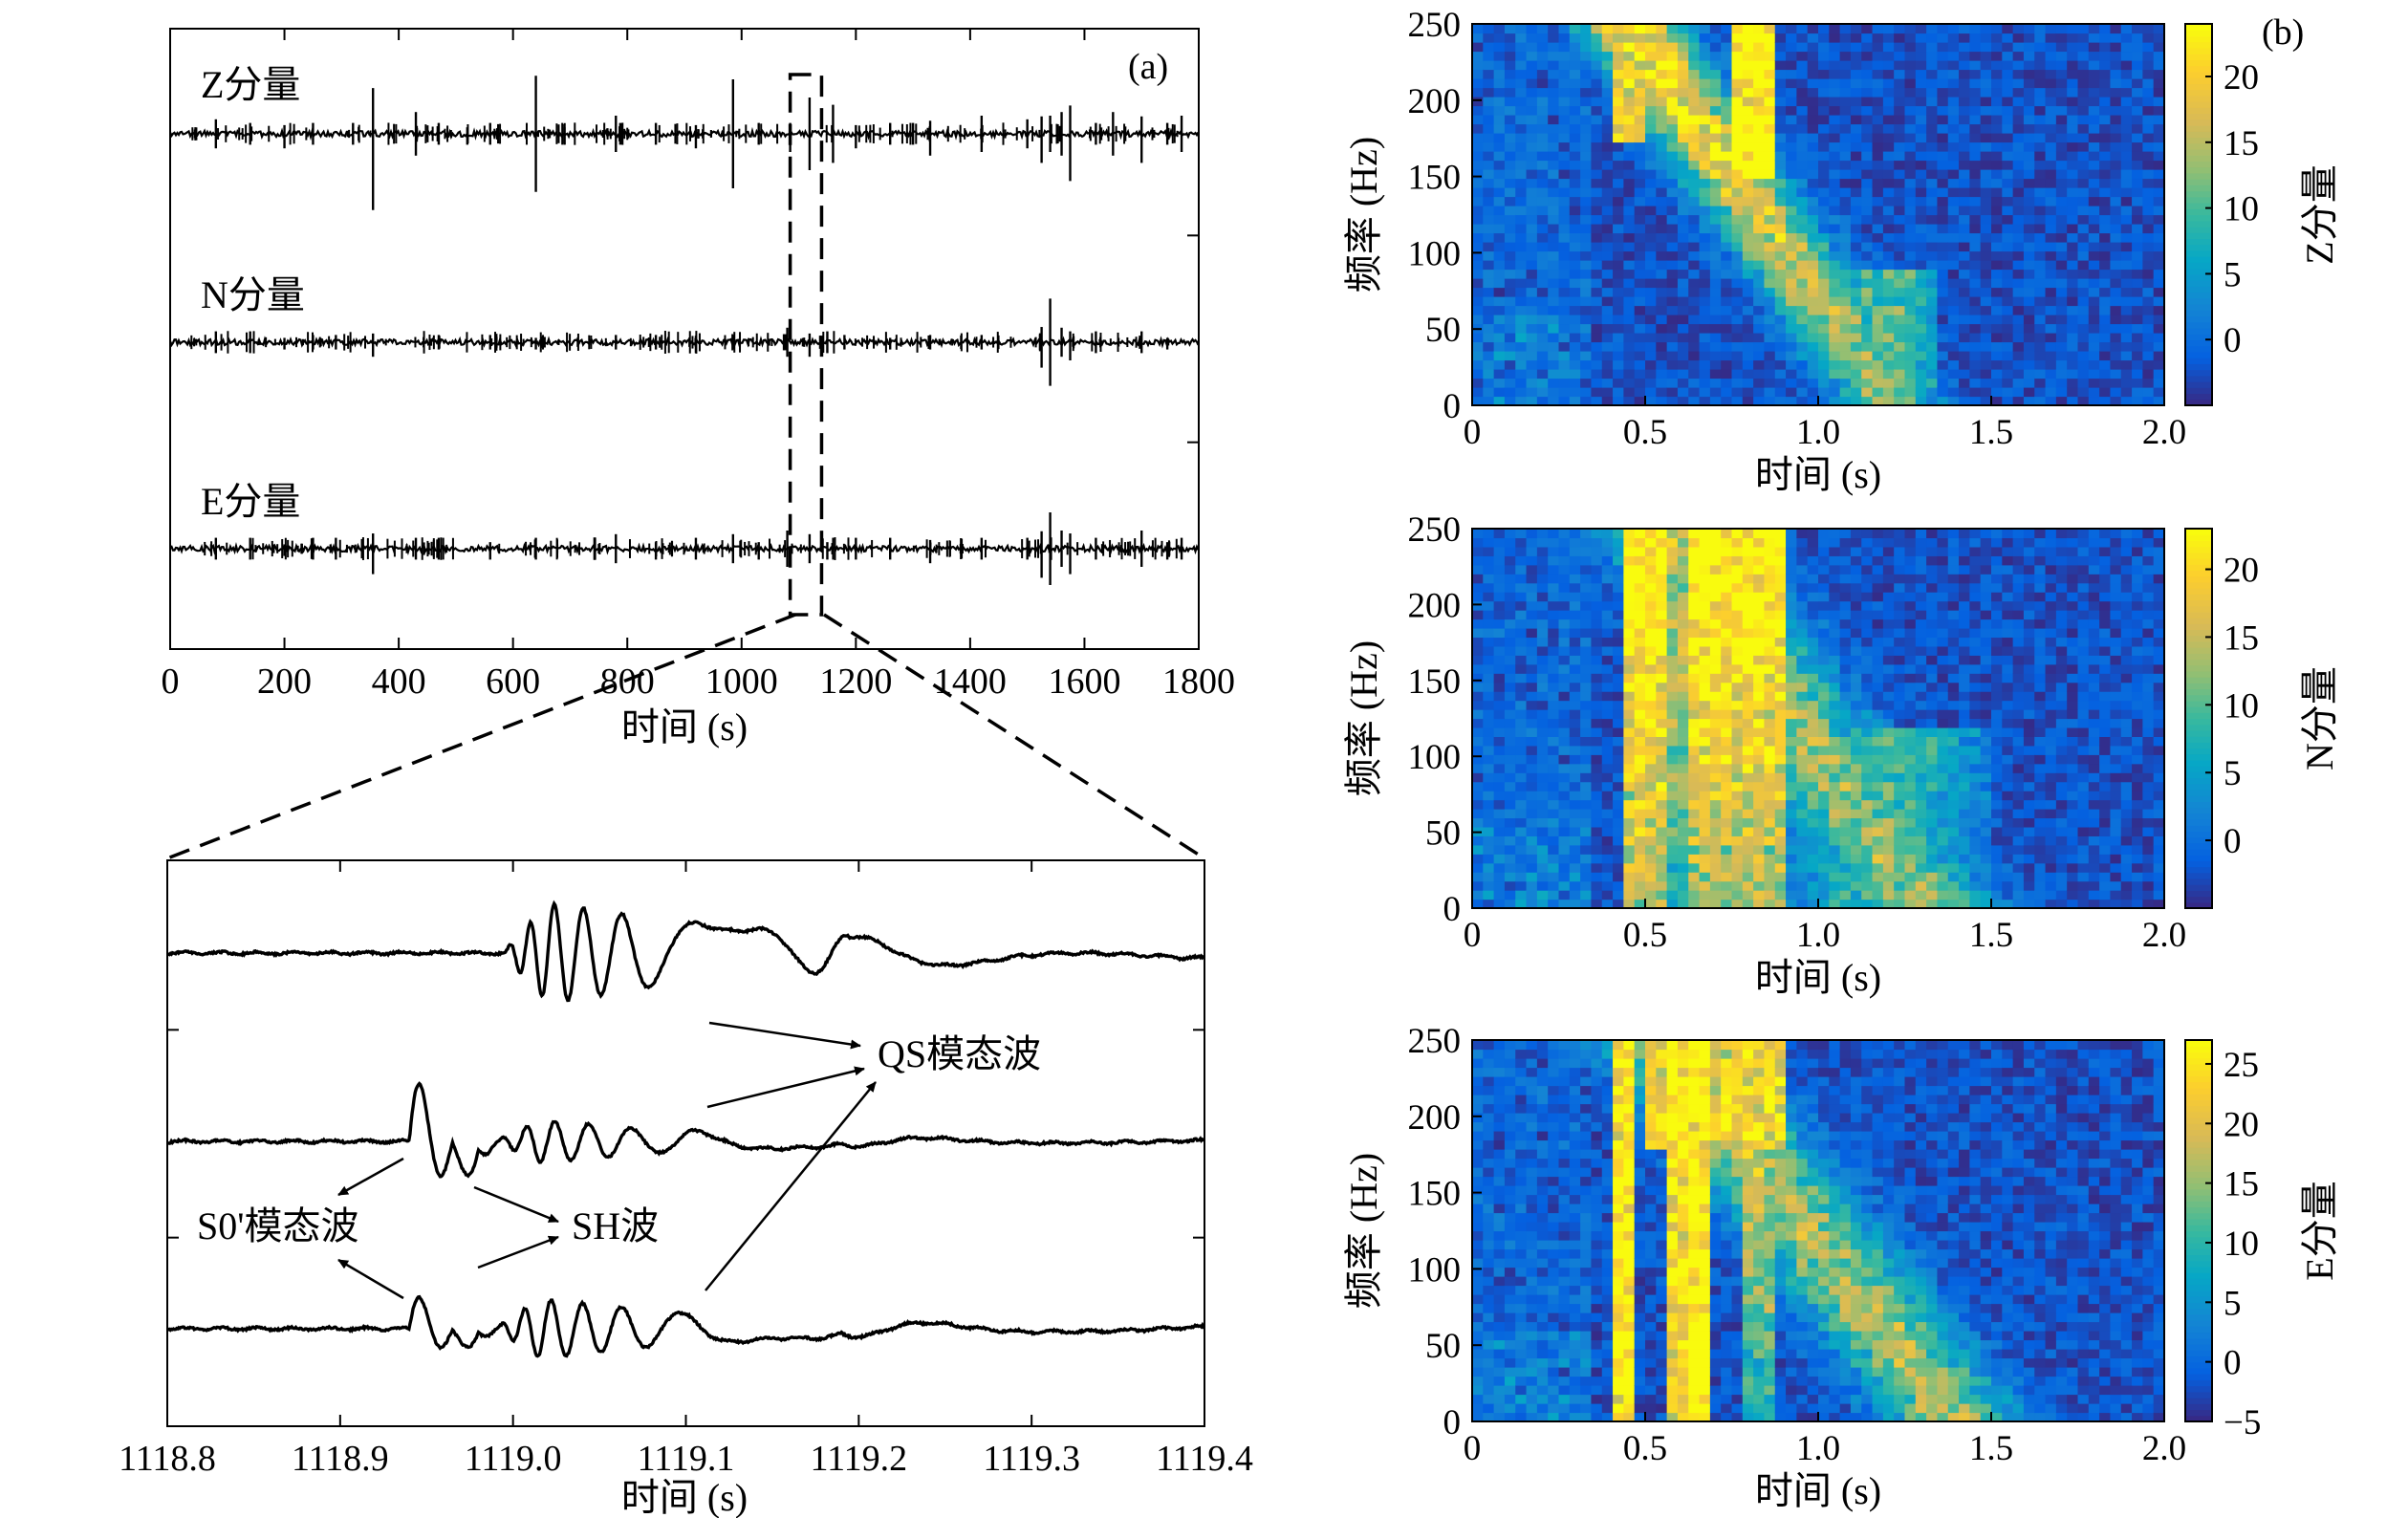 The height and width of the screenshot is (1518, 2408). Describe the element at coordinates (1818, 432) in the screenshot. I see `x-tick-label: 1.0` at that location.